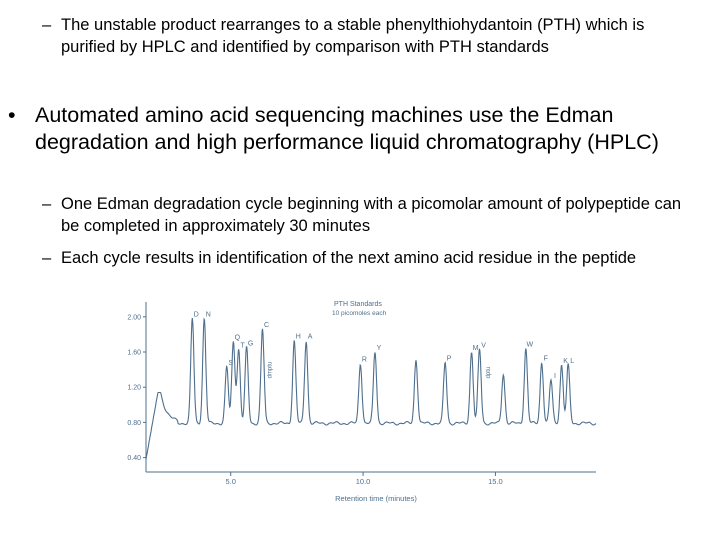 The image size is (720, 540). Describe the element at coordinates (376, 498) in the screenshot. I see `x-axis-label: Retention time (minutes)` at that location.